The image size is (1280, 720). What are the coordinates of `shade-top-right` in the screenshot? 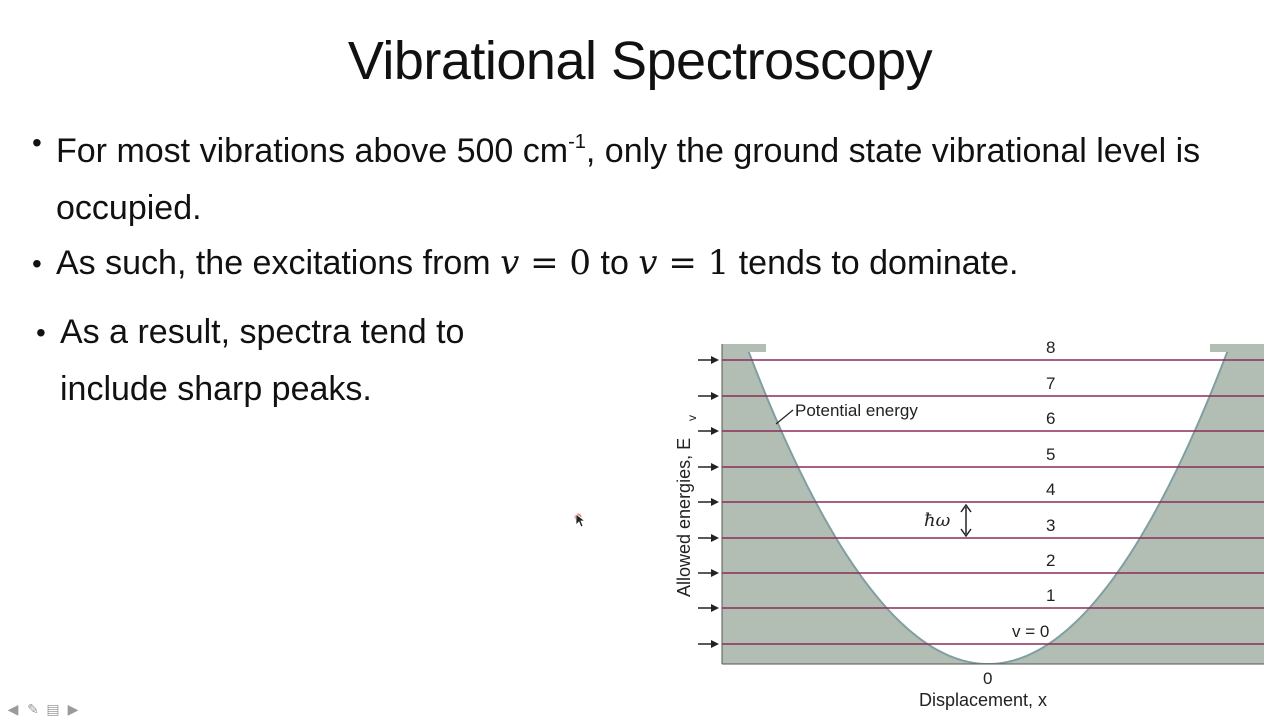 It's located at (1237, 348).